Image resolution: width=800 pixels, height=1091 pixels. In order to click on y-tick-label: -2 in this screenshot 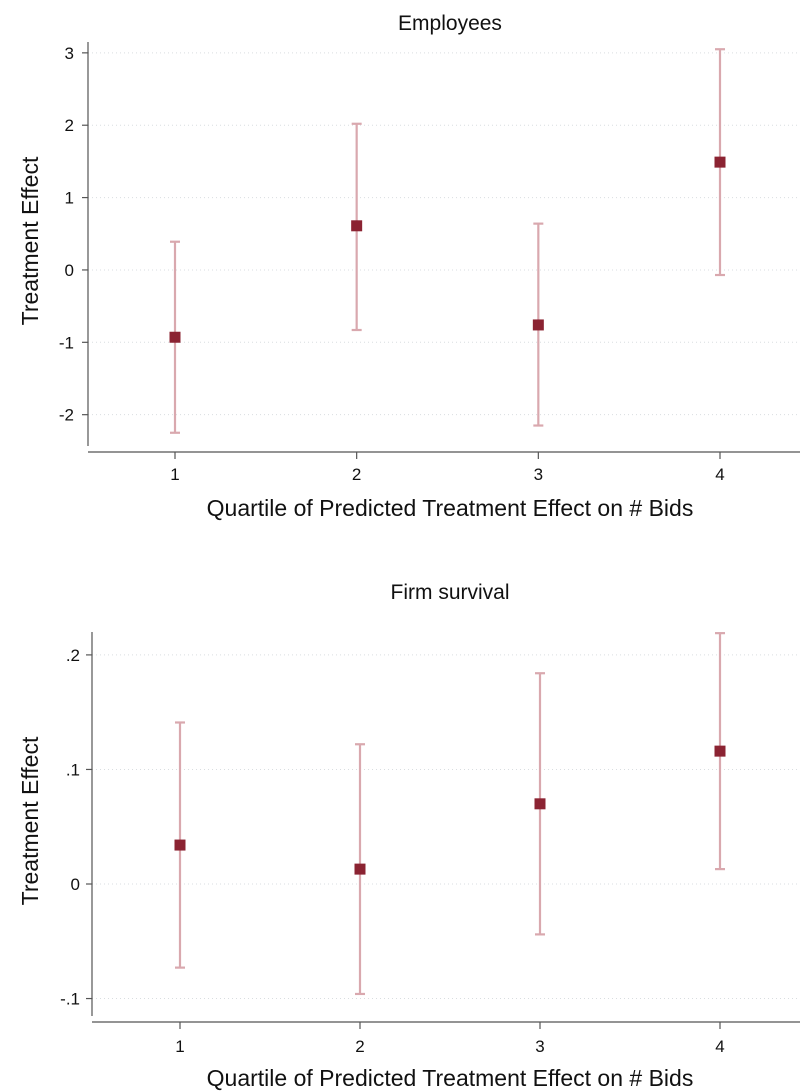, I will do `click(66, 415)`.